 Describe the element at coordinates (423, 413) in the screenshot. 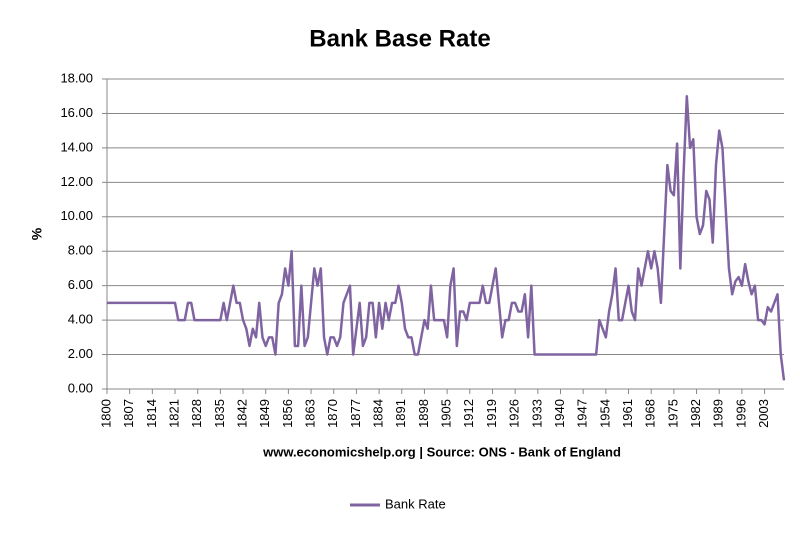

I see `x-tick-label: 1898` at that location.